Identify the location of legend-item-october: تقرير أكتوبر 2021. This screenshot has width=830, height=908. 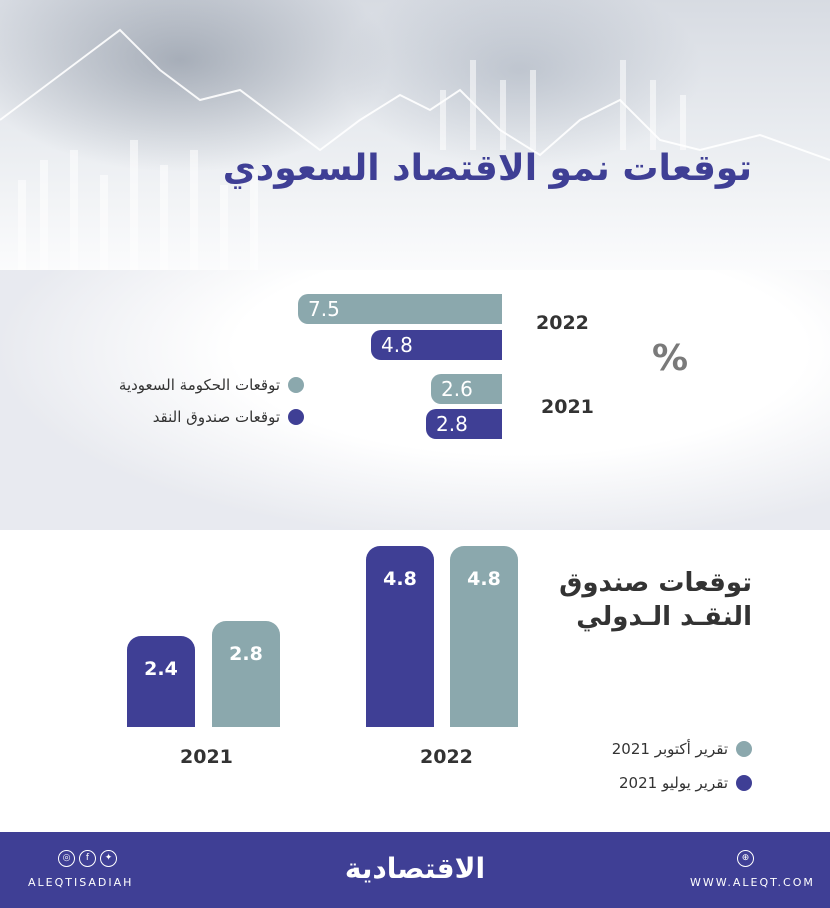
(682, 749).